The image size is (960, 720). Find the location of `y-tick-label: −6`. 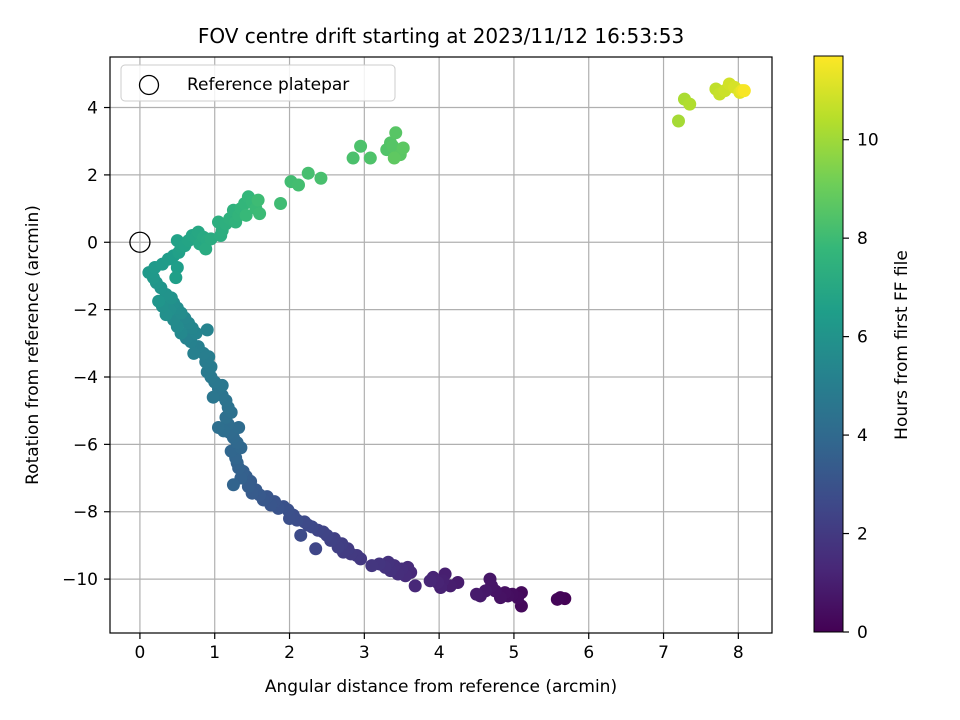

y-tick-label: −6 is located at coordinates (85, 445).